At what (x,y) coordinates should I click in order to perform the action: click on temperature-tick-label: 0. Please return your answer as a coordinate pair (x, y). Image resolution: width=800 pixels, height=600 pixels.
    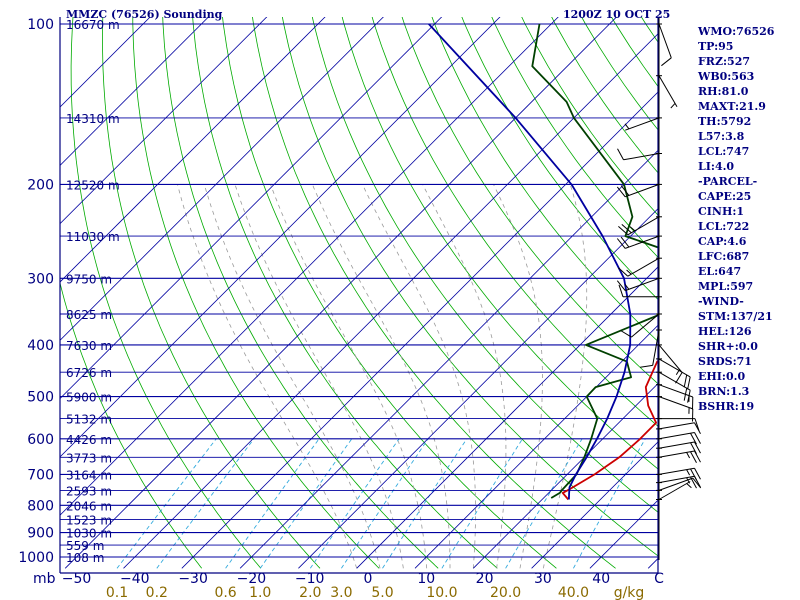
    Looking at the image, I should click on (368, 579).